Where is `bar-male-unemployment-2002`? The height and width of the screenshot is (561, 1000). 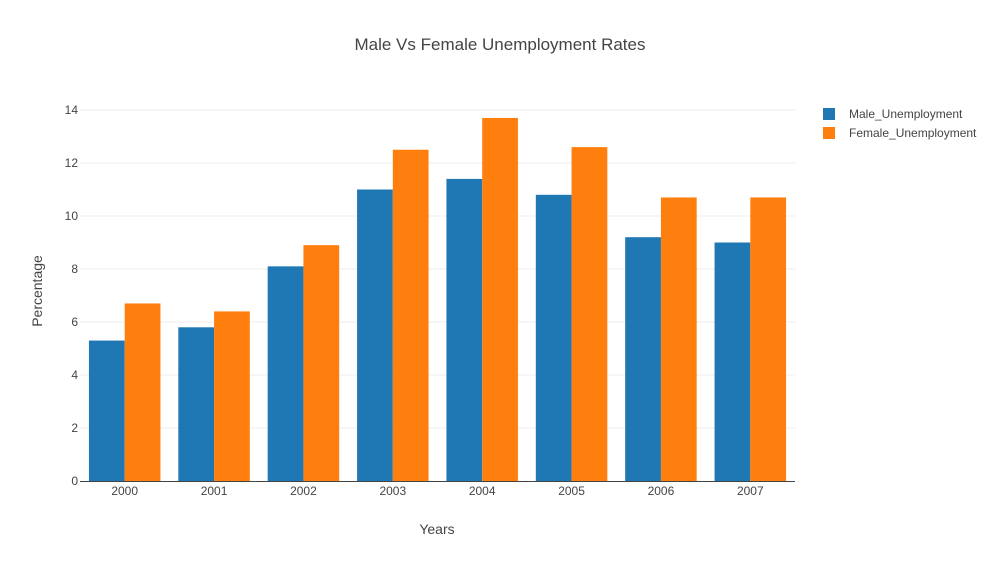 bar-male-unemployment-2002 is located at coordinates (285, 373).